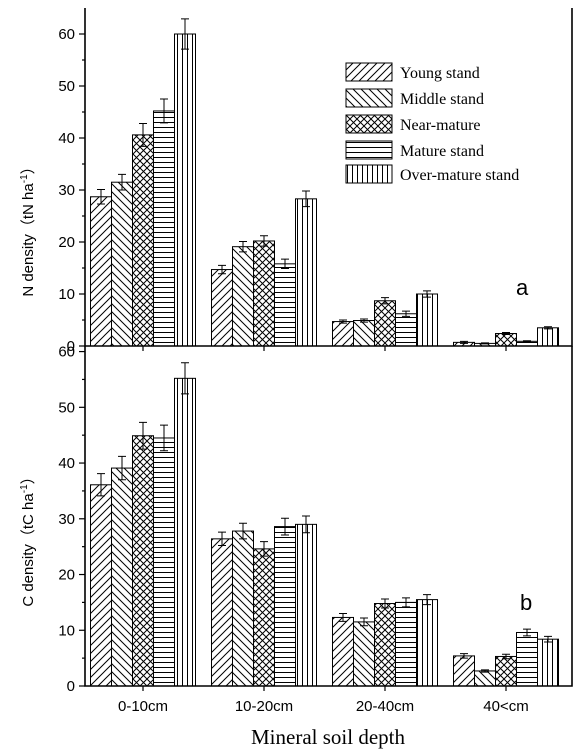 This screenshot has width=583, height=752. I want to click on panel-a-bar-mature-stand-10-20cm, so click(285, 305).